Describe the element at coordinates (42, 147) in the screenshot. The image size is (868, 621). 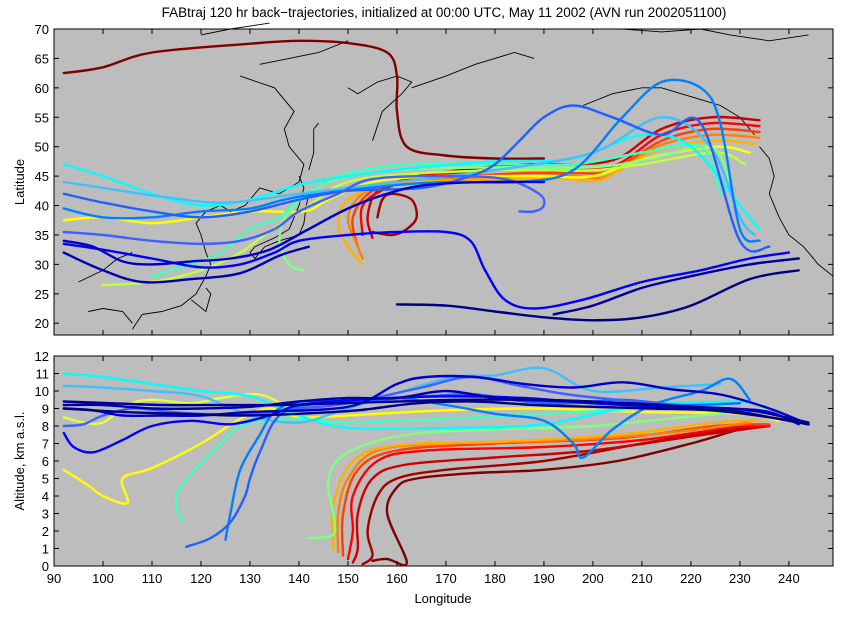
I see `latitude-y-tick-label: 50` at that location.